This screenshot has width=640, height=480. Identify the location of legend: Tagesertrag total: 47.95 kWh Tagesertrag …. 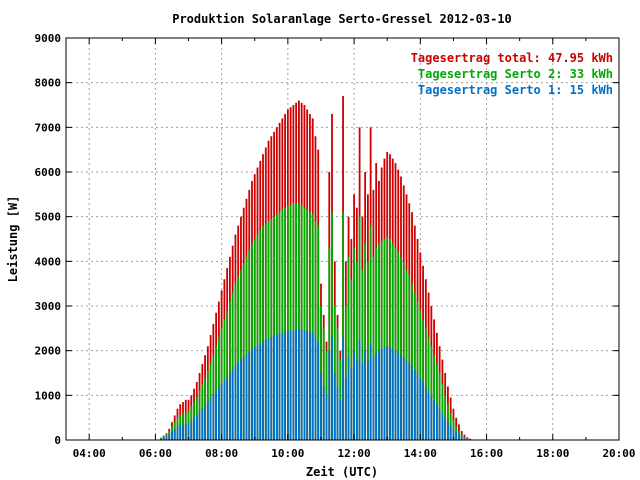
(512, 74).